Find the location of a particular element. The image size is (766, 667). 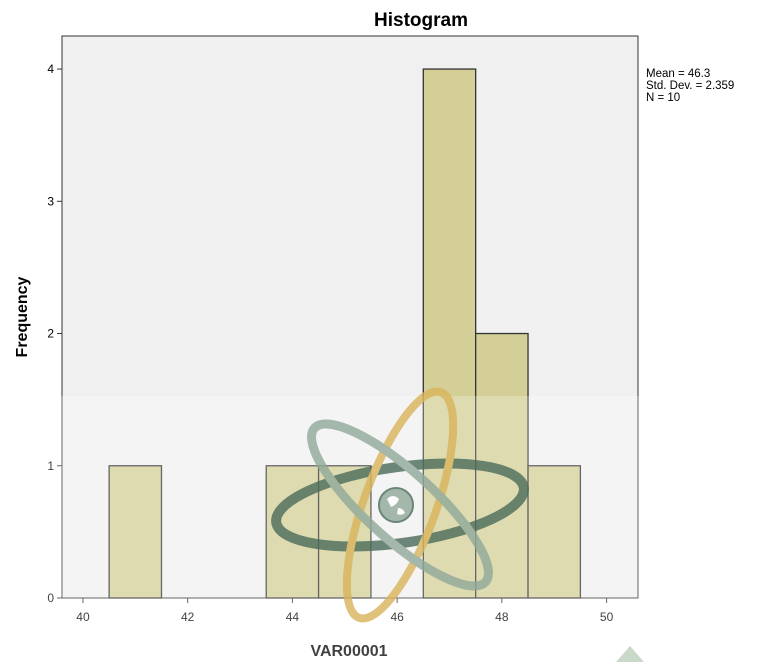

histogram-bar is located at coordinates (135, 532).